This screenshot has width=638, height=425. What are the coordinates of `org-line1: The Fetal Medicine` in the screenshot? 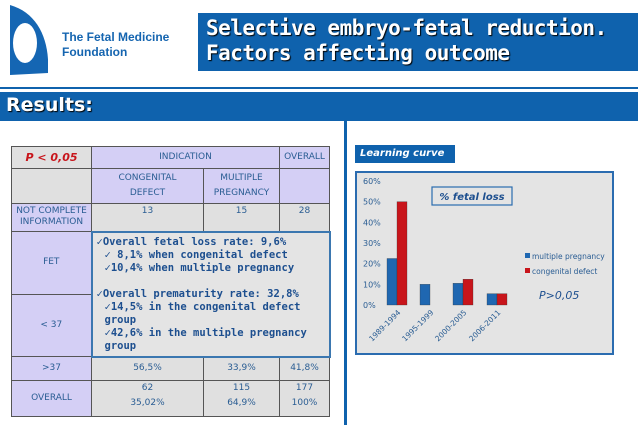 It's located at (116, 37).